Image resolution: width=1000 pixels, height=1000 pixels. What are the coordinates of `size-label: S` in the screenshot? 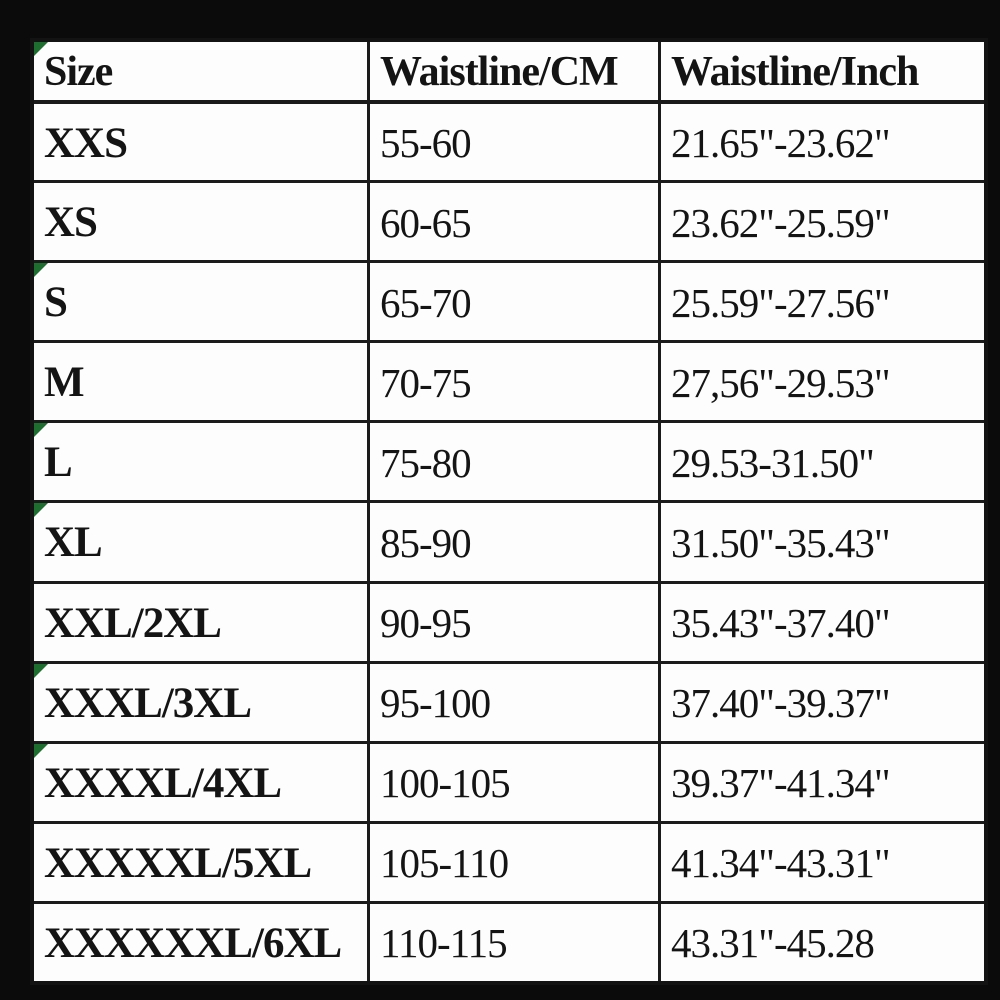 It's located at (56, 303).